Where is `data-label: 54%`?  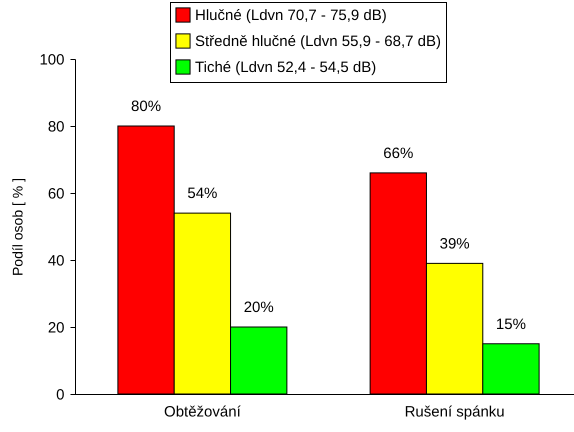 data-label: 54% is located at coordinates (202, 193).